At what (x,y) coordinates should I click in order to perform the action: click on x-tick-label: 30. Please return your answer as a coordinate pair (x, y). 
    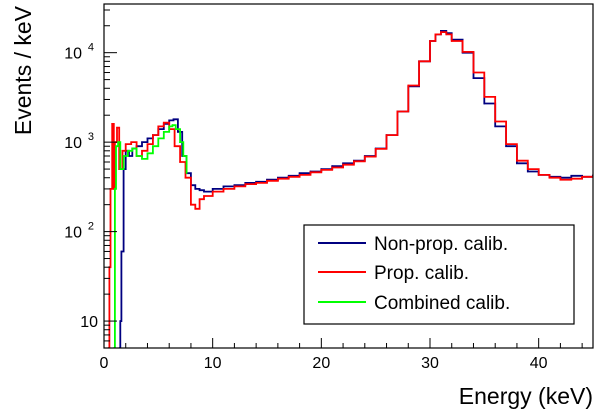
    Looking at the image, I should click on (430, 363).